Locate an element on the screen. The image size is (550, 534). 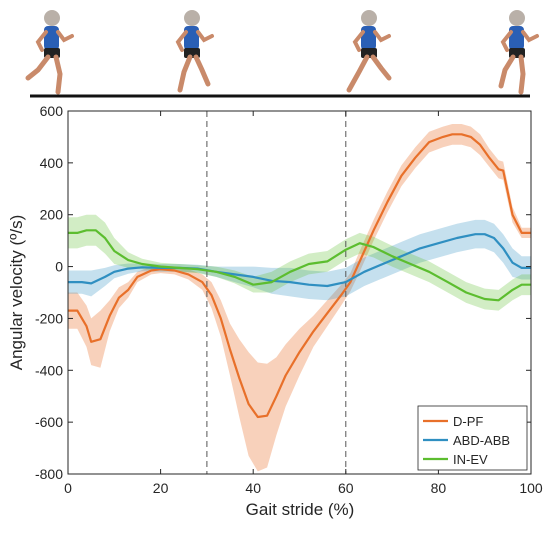
x-tick-label: 0 is located at coordinates (68, 488).